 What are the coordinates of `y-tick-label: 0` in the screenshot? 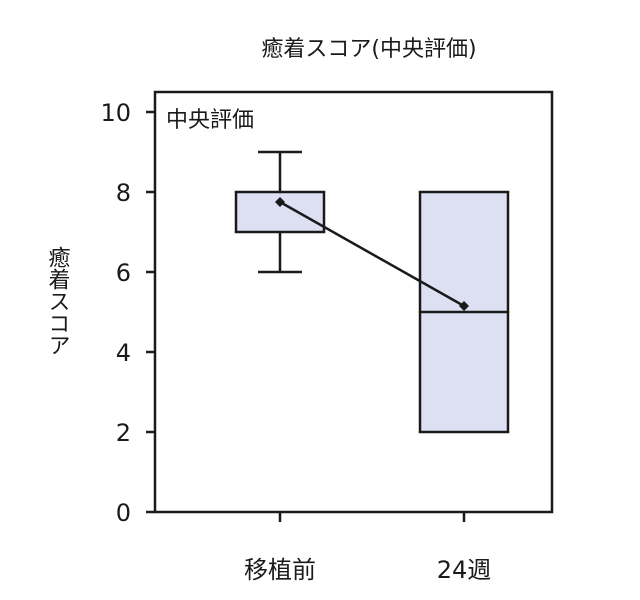 It's located at (123, 513).